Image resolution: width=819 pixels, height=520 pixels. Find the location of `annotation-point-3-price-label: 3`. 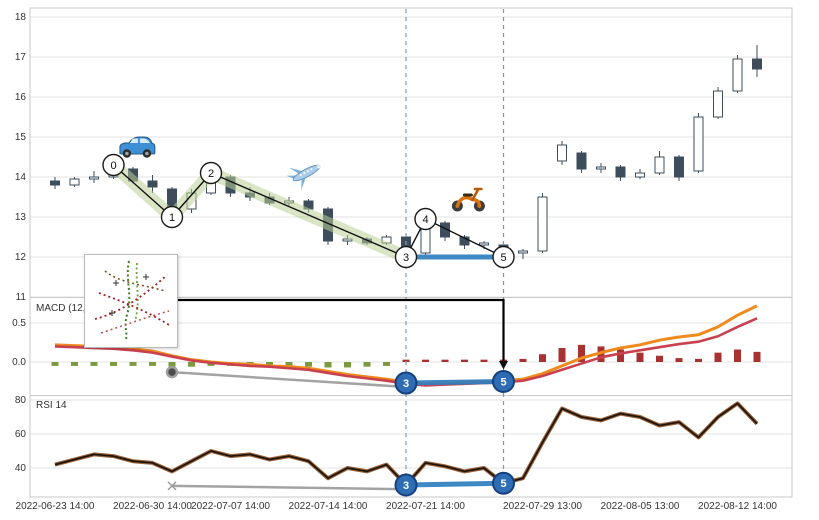

annotation-point-3-price-label: 3 is located at coordinates (406, 258).